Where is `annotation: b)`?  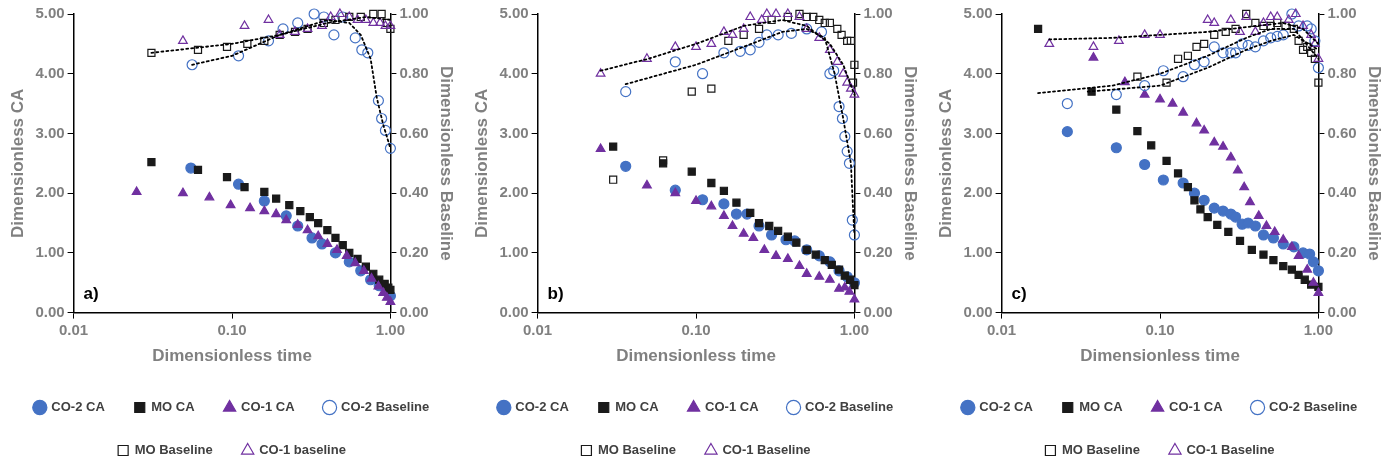 annotation: b) is located at coordinates (555, 293).